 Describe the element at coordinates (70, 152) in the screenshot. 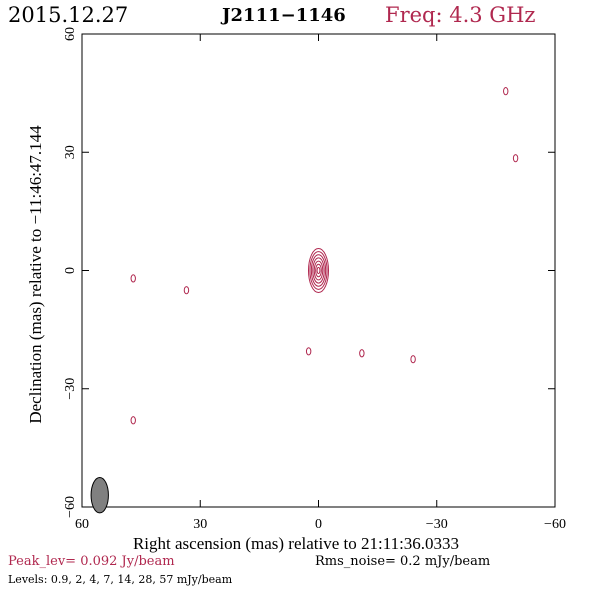

I see `y-tick-label: 30` at that location.